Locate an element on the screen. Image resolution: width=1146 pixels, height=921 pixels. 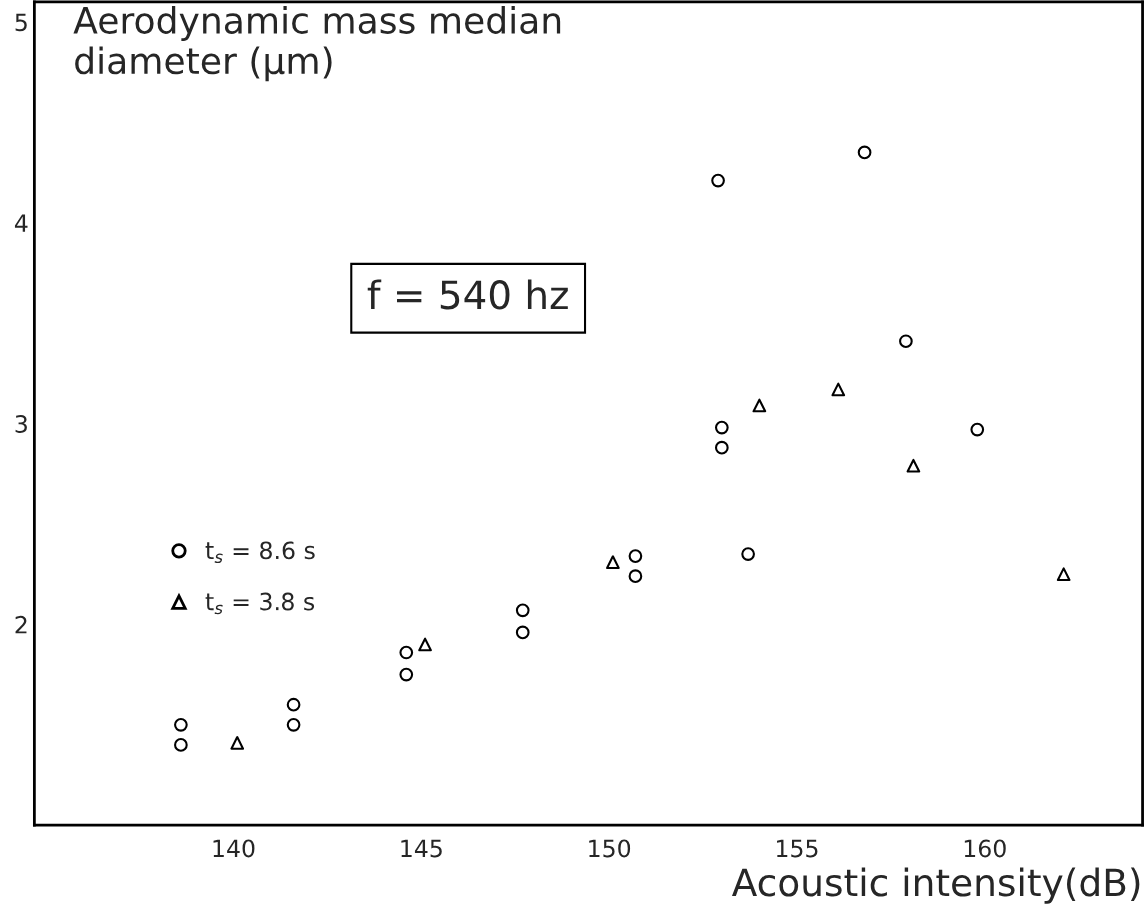
y-tick-label: 3 is located at coordinates (21, 424).